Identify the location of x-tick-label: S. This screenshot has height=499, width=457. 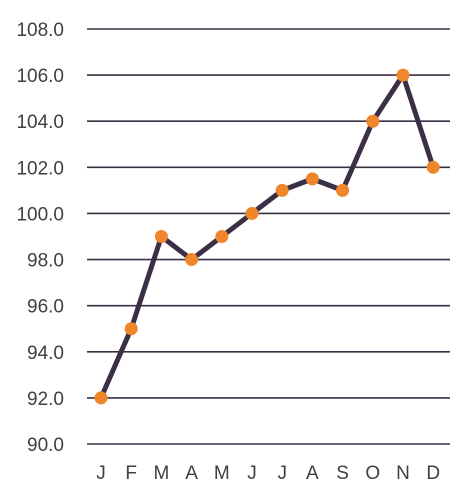
(342, 473).